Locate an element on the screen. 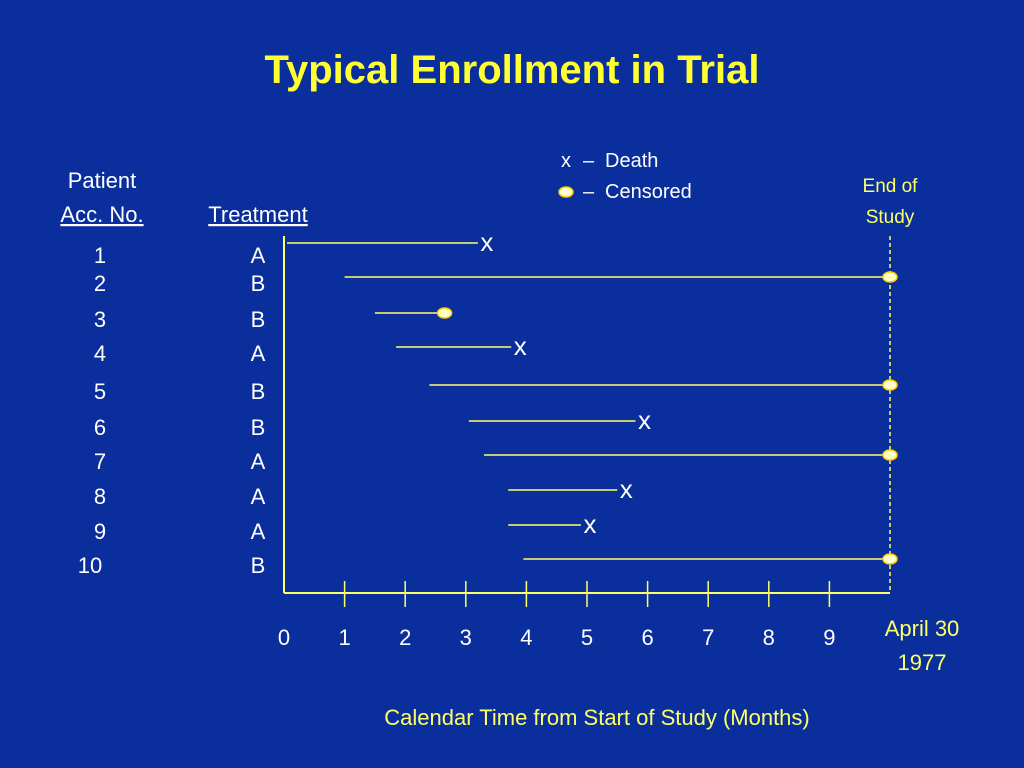 The image size is (1024, 768). x-tick-label: 2 is located at coordinates (405, 637).